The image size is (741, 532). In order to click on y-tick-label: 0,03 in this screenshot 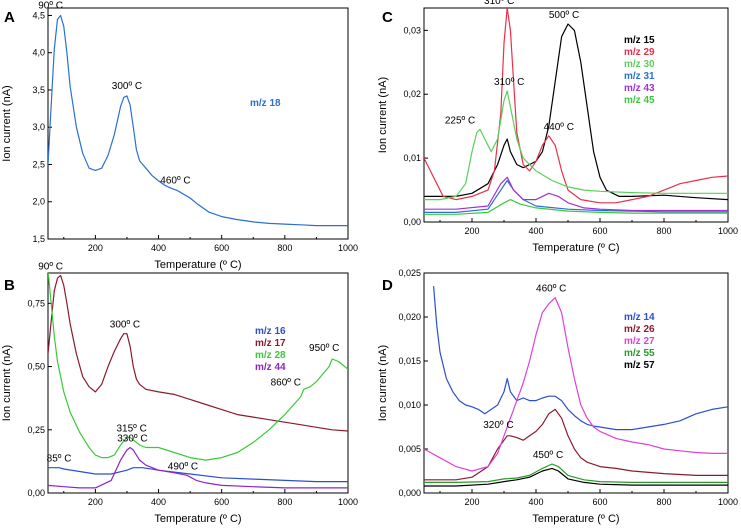, I will do `click(412, 30)`.